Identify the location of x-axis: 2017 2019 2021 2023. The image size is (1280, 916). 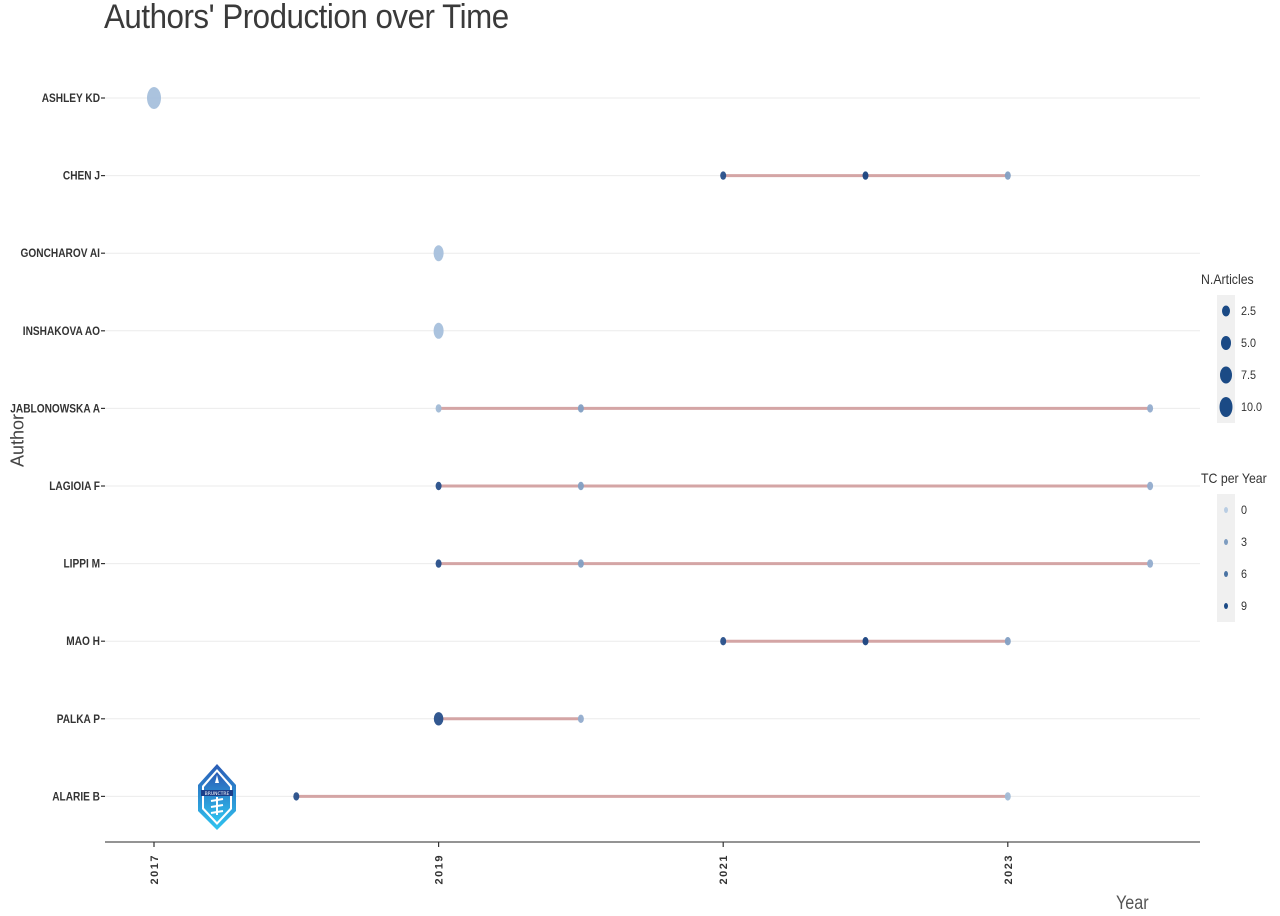
(652, 862).